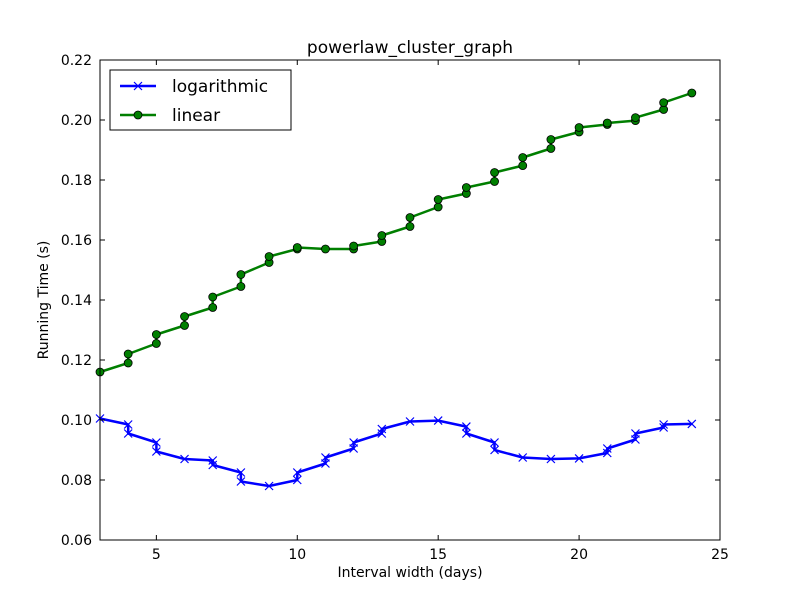  What do you see at coordinates (76, 301) in the screenshot?
I see `y-tick-label: 0.14` at bounding box center [76, 301].